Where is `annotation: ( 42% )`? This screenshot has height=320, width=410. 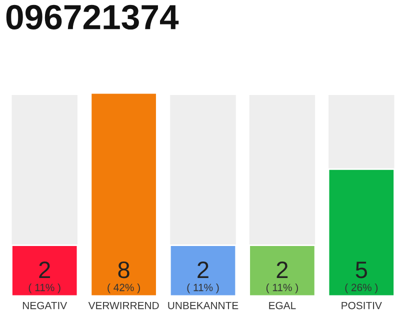
annotation: ( 42% ) is located at coordinates (124, 289).